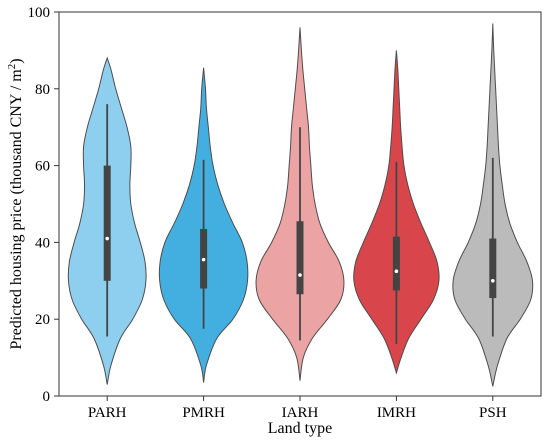 Image resolution: width=550 pixels, height=443 pixels. I want to click on y-tick-label: 60, so click(42, 167).